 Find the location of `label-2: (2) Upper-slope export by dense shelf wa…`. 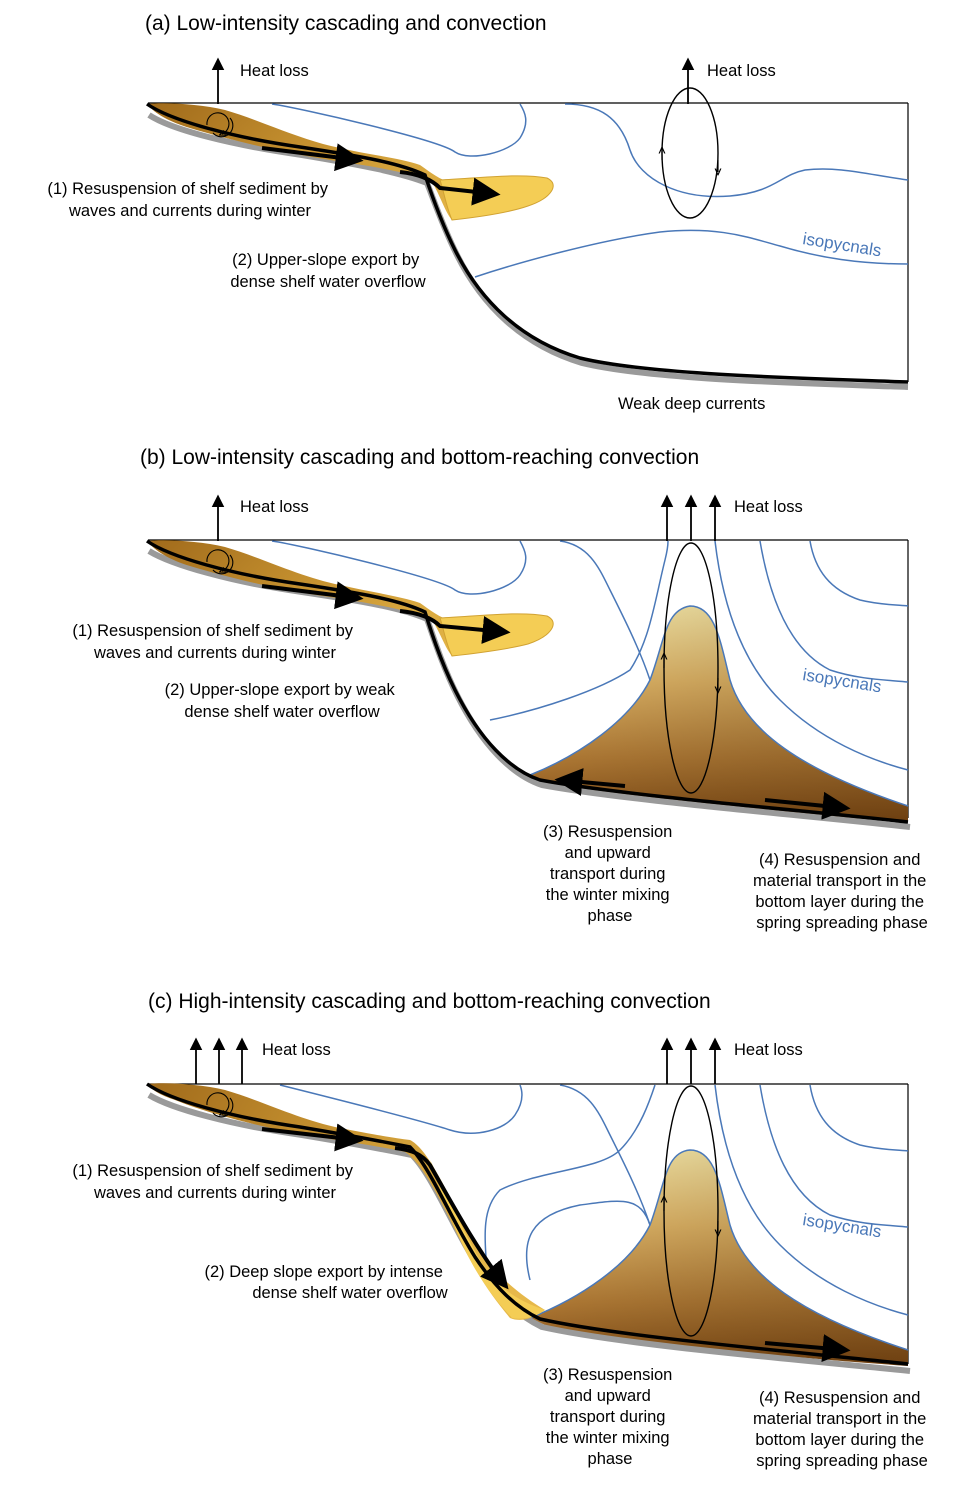

label-2: (2) Upper-slope export by dense shelf wa… is located at coordinates (327, 271).